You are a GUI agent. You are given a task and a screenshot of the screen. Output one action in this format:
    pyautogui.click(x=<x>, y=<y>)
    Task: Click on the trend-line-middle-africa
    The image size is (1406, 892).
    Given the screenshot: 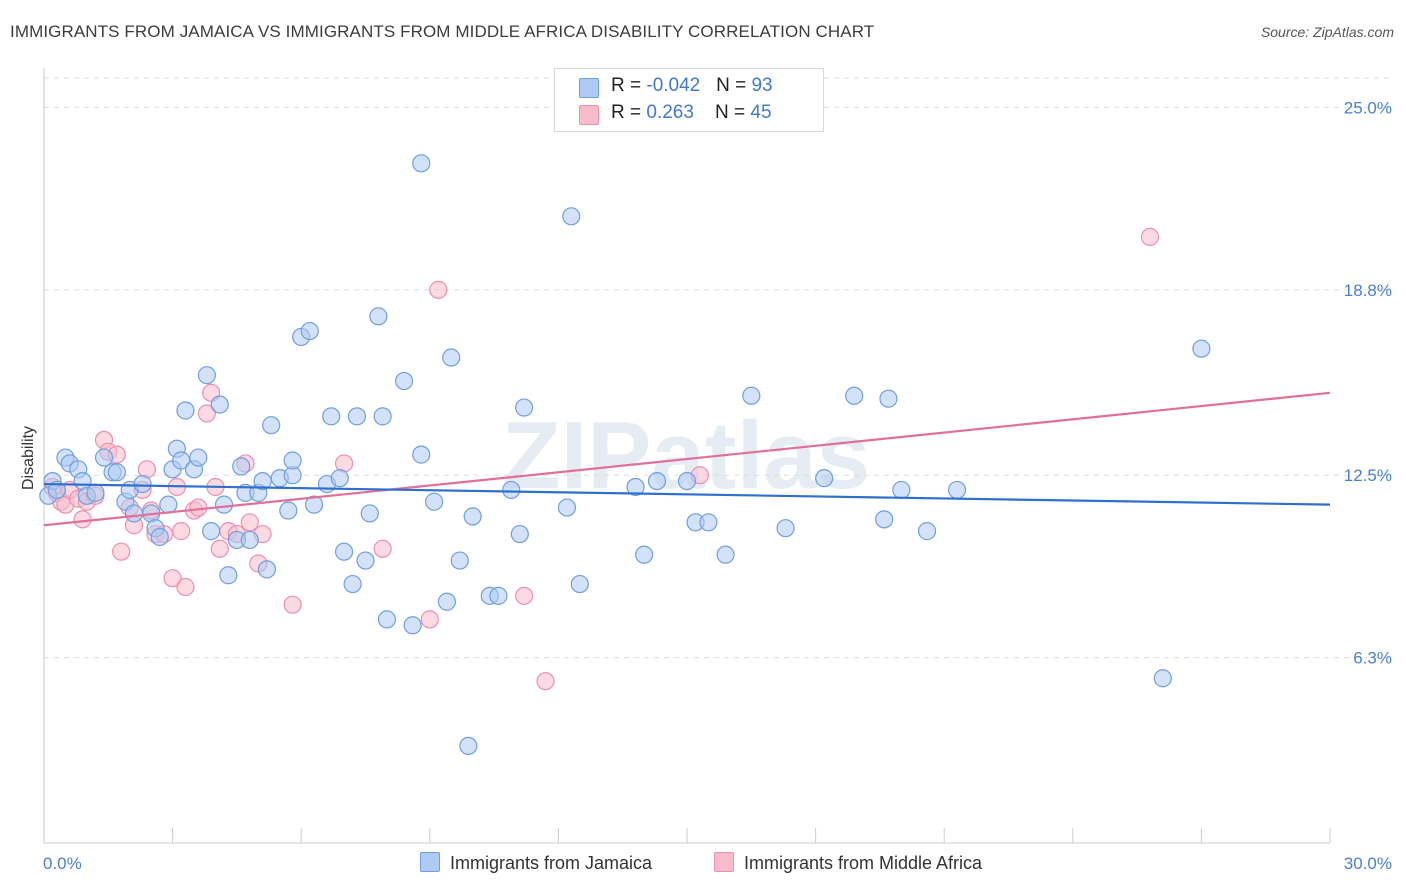 What is the action you would take?
    pyautogui.click(x=687, y=459)
    